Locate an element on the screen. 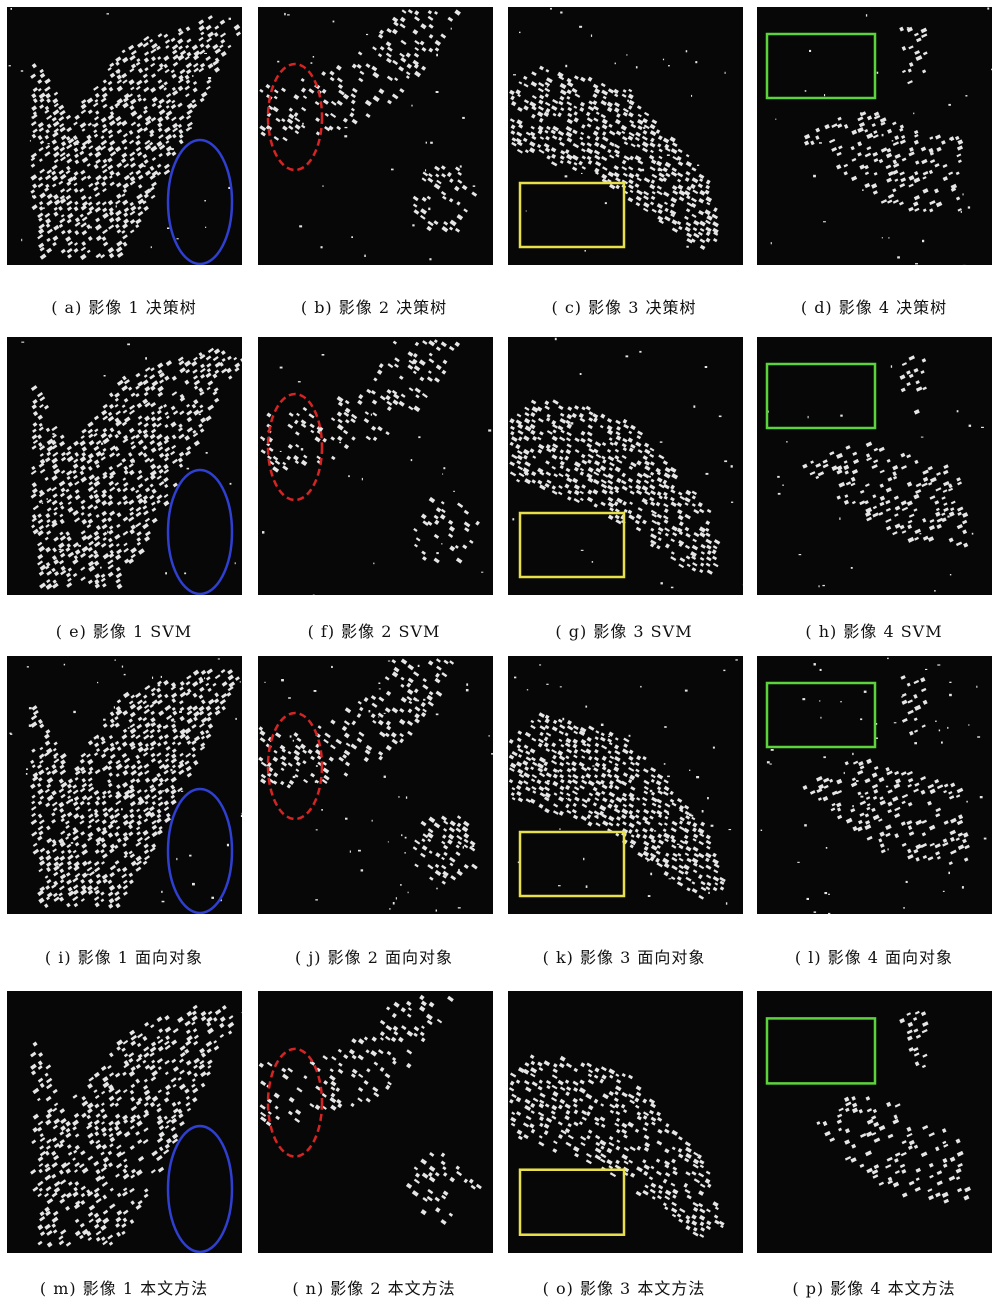 This screenshot has width=995, height=1306. panel-i is located at coordinates (124, 785).